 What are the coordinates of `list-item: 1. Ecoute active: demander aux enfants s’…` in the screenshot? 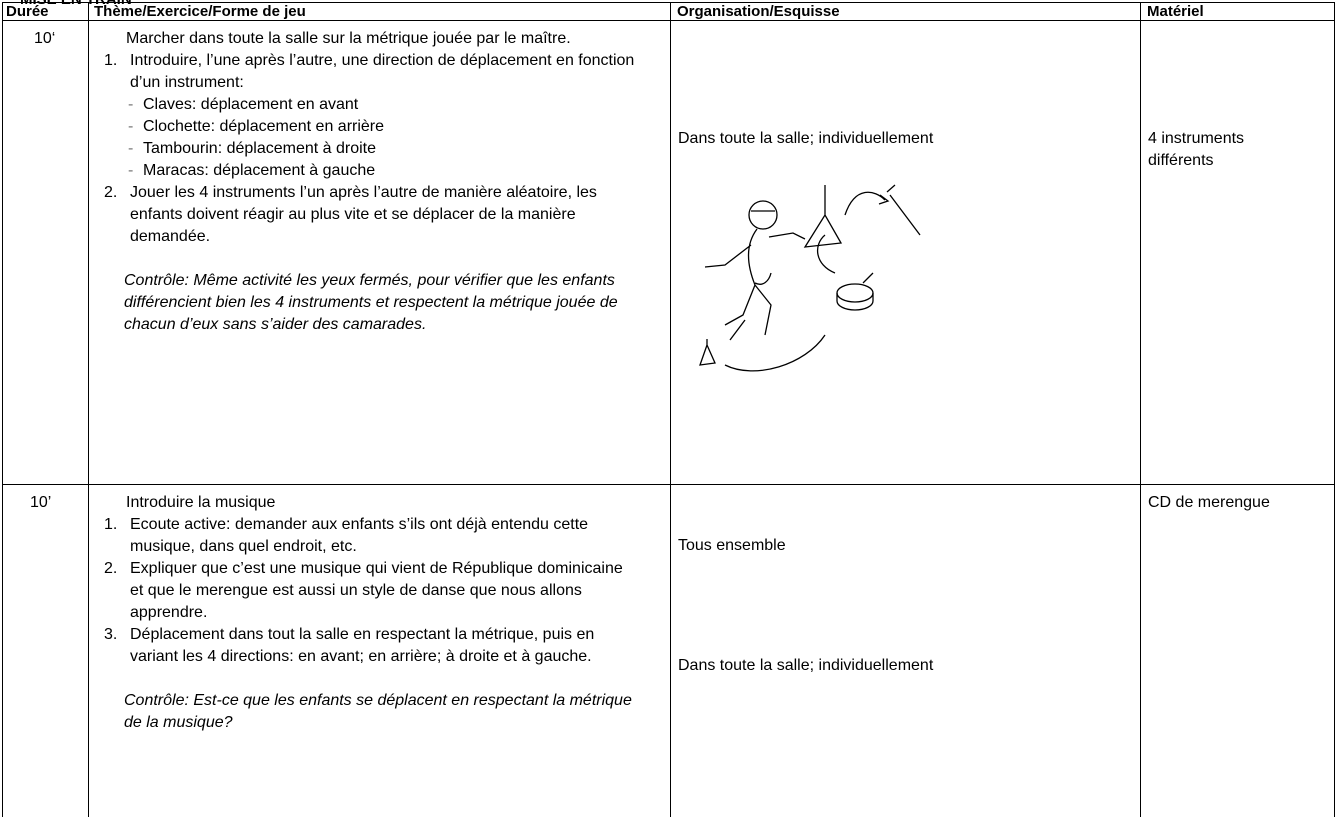 It's located at (379, 536).